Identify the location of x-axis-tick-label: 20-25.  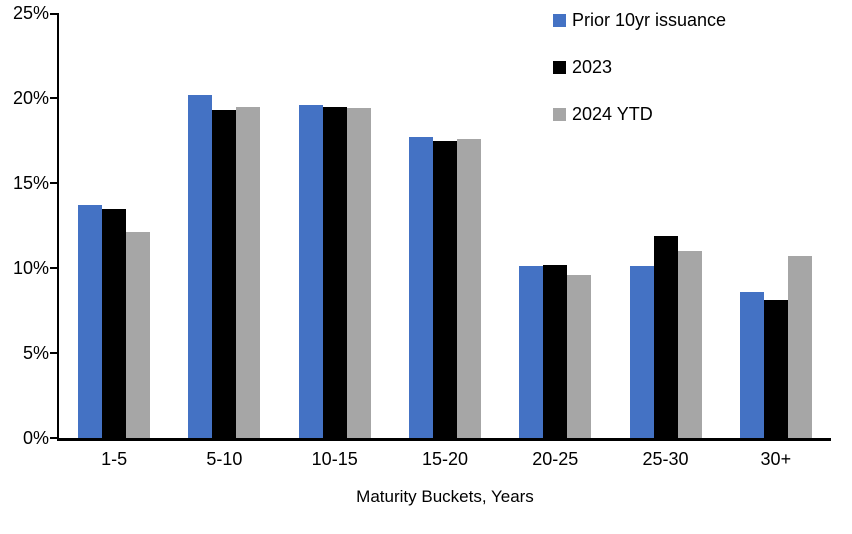
(555, 459).